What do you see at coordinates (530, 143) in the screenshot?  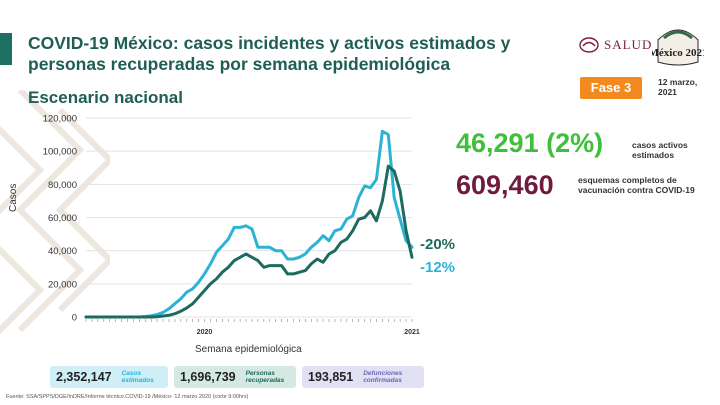 I see `active-cases-value: 46,291 (2%)` at bounding box center [530, 143].